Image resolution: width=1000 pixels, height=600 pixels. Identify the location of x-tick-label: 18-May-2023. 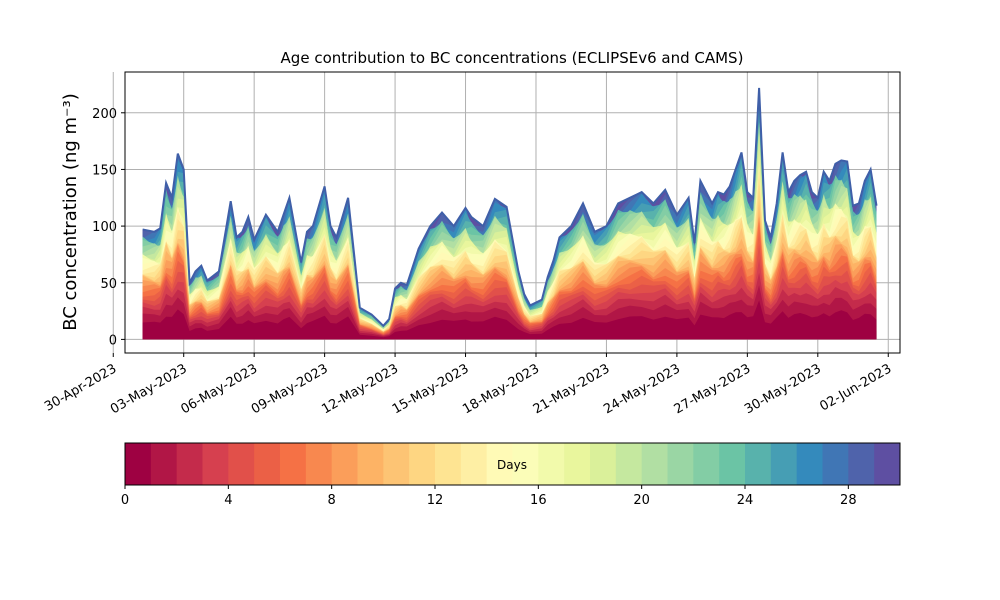
(501, 389).